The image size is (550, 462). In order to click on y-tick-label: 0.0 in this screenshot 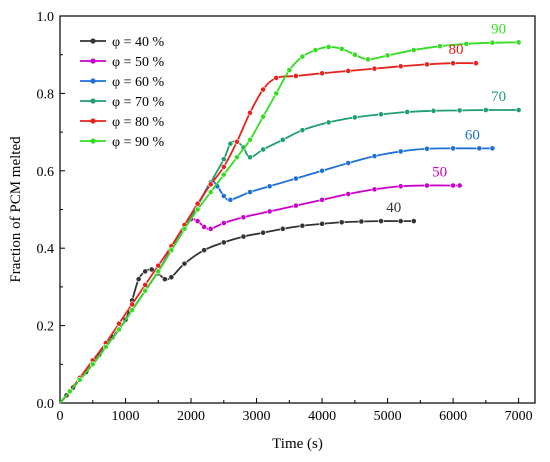, I will do `click(46, 404)`.